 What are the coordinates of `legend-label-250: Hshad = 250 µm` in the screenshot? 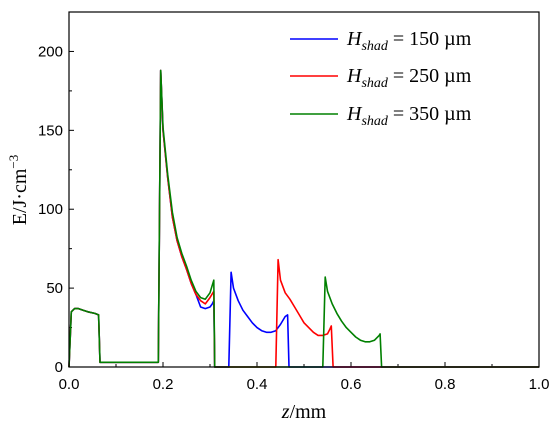 It's located at (409, 78).